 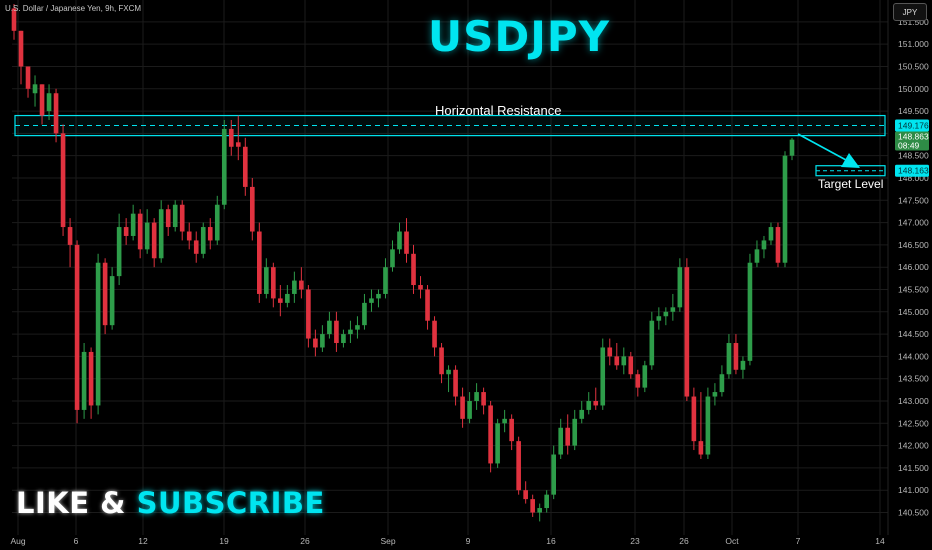 I want to click on promo-like: LIKE, so click(x=53, y=503).